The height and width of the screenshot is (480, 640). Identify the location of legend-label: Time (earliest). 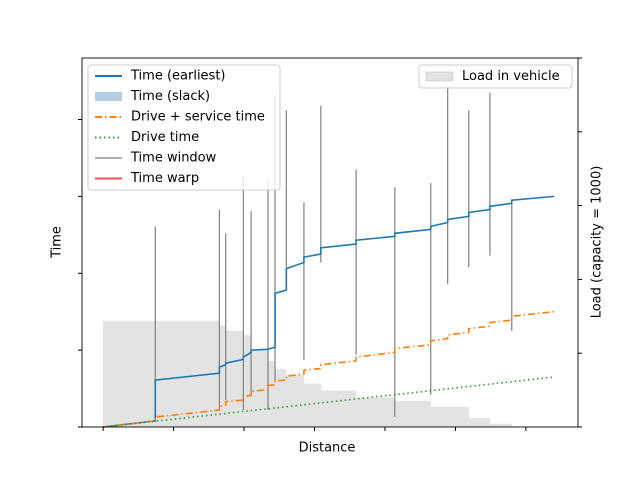
(178, 76).